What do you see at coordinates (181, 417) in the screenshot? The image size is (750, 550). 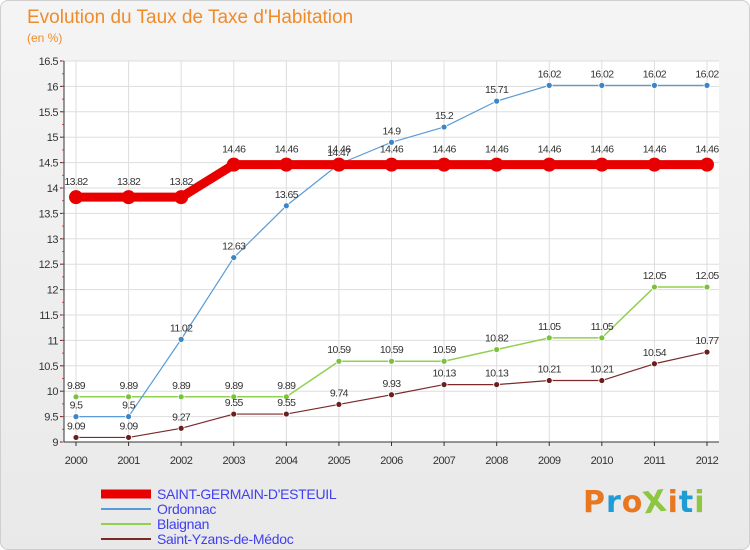 I see `series-3-data-label: 9.27` at bounding box center [181, 417].